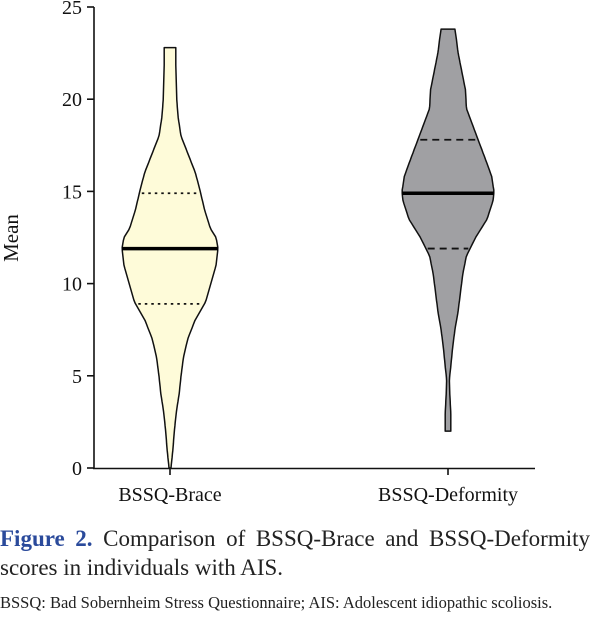  Describe the element at coordinates (72, 100) in the screenshot. I see `y-tick-label: 20` at that location.